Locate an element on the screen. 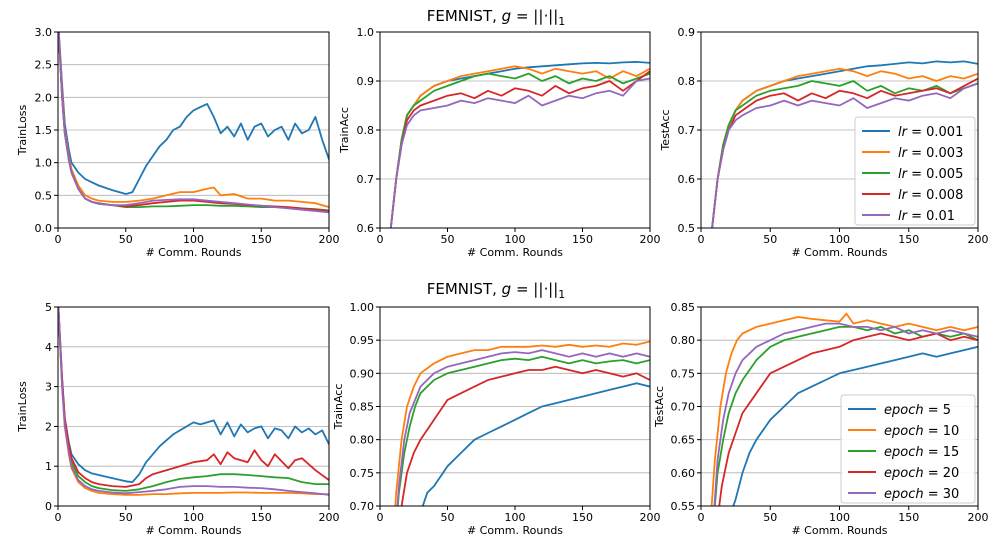 This screenshot has width=992, height=547. y-tick-label: 0.60 is located at coordinates (683, 473).